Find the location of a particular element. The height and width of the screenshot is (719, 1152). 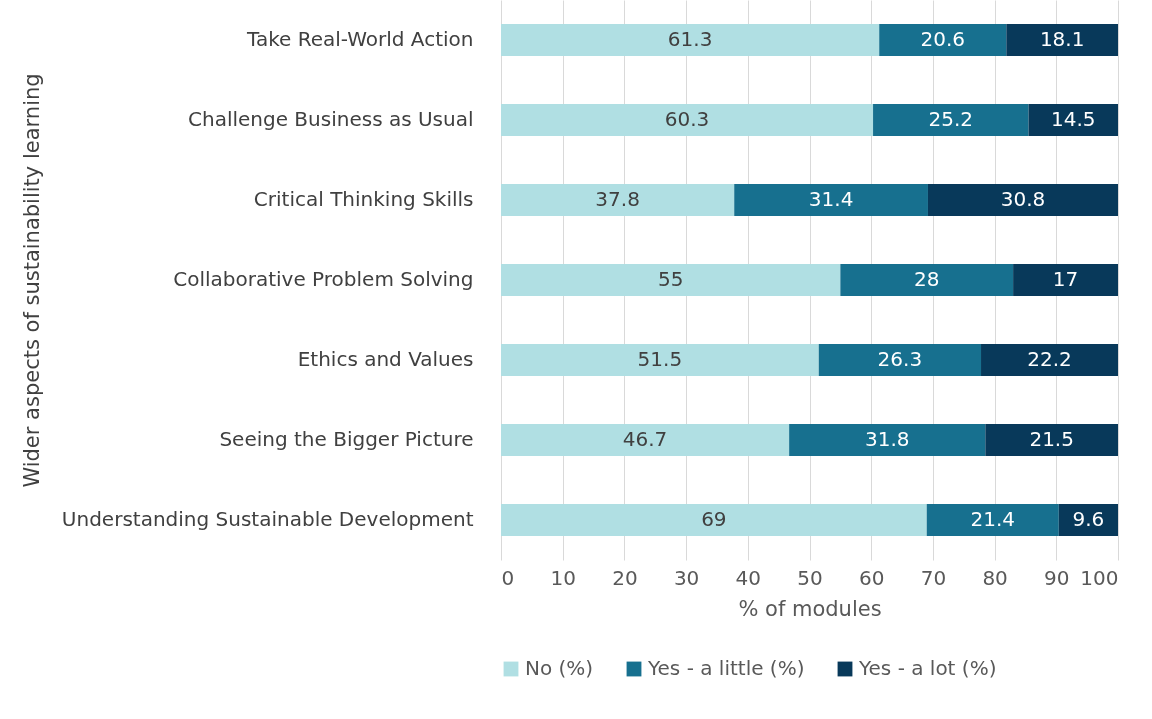

x-tick-label: 10 is located at coordinates (563, 577).